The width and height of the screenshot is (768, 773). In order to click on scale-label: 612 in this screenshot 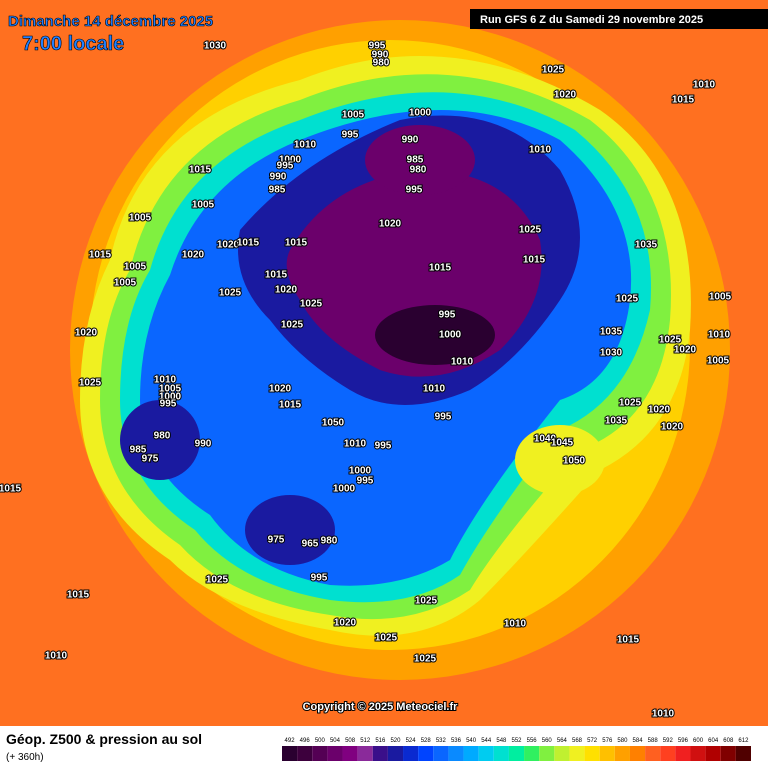, I will do `click(743, 741)`.